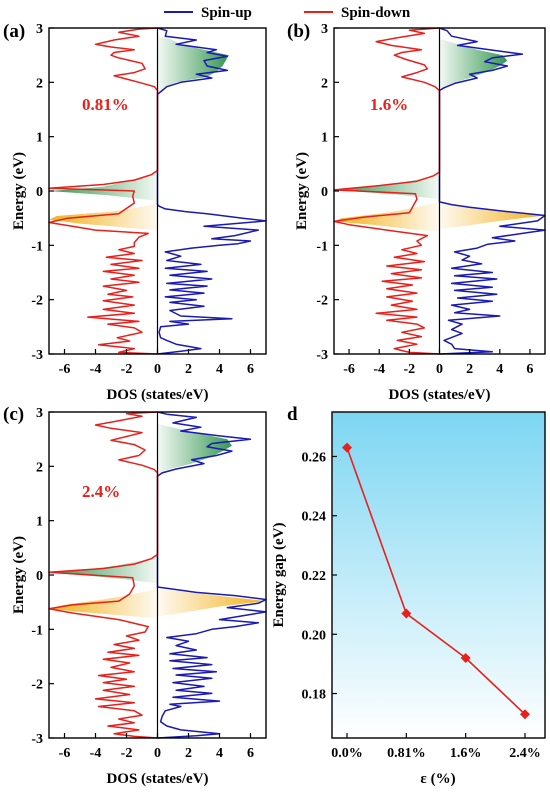 The height and width of the screenshot is (796, 550). What do you see at coordinates (13, 414) in the screenshot?
I see `panel-label: (c)` at bounding box center [13, 414].